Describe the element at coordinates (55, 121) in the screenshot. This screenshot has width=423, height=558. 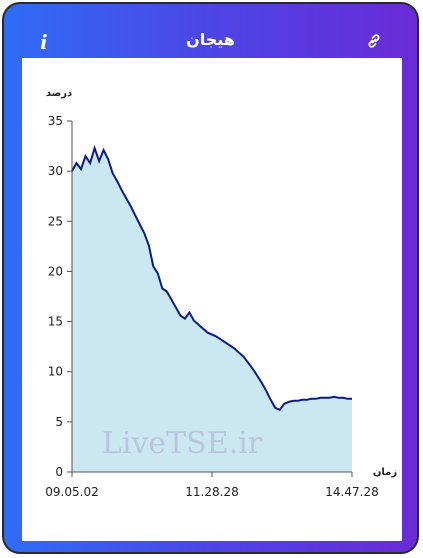
I see `y-tick-label: 35` at that location.